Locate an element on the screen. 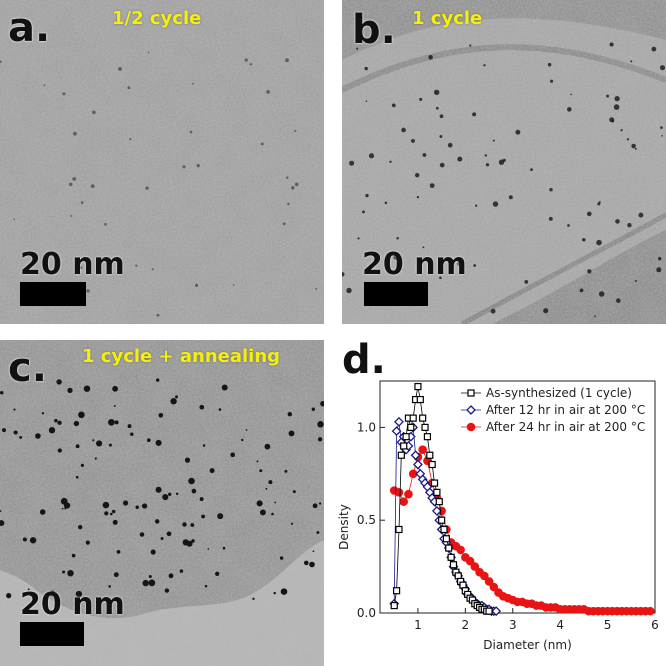  scale-bar-label-c: 20 nm is located at coordinates (72, 604).